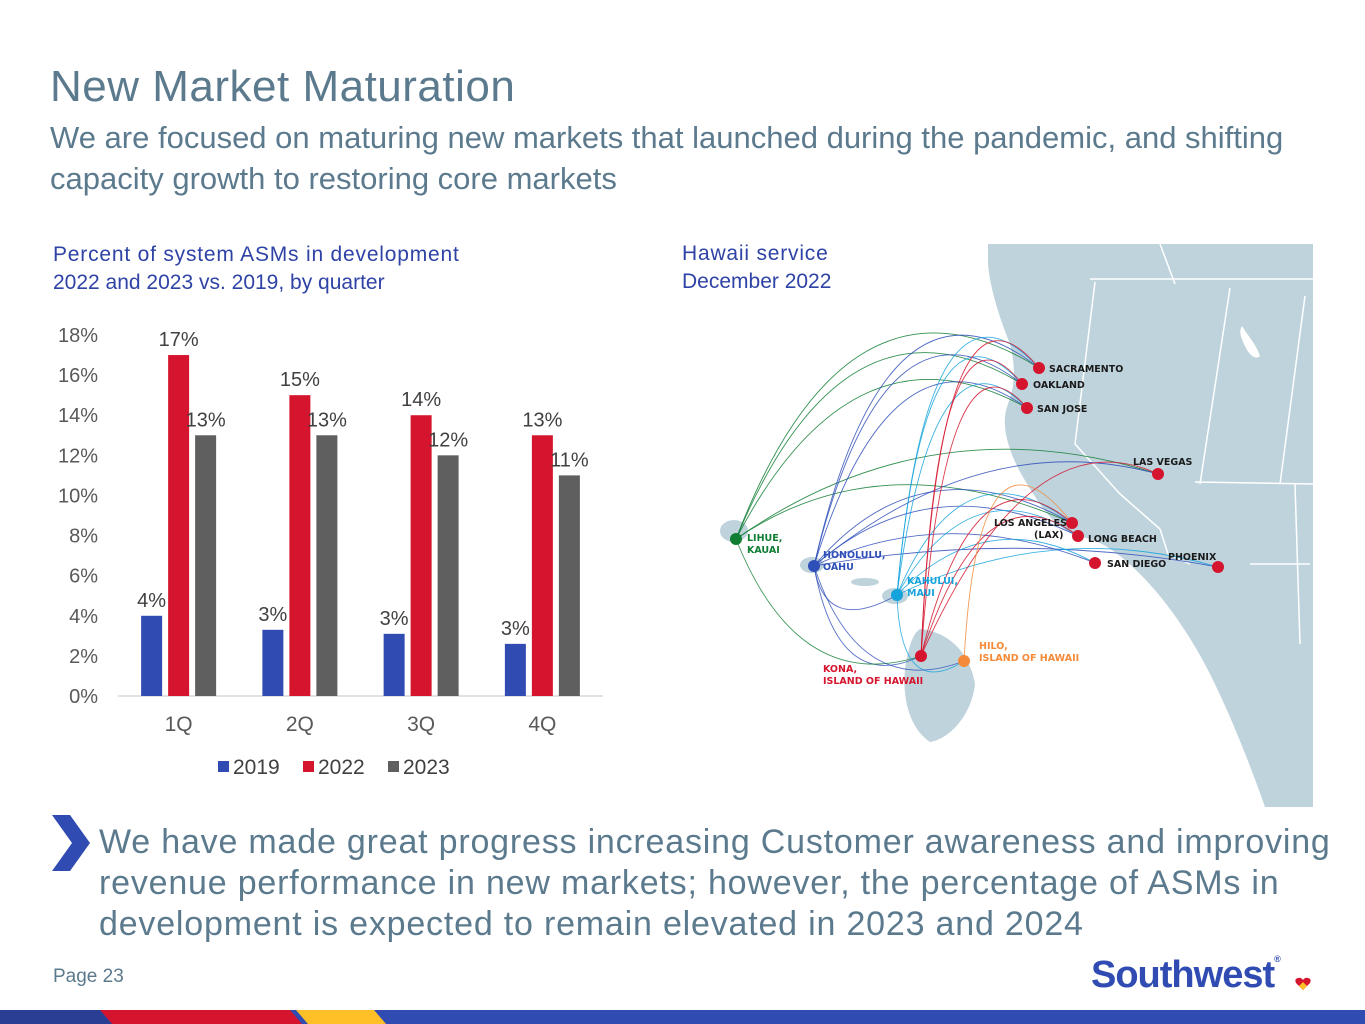  I want to click on city-label-long-beach: LONG BEACH, so click(1122, 539).